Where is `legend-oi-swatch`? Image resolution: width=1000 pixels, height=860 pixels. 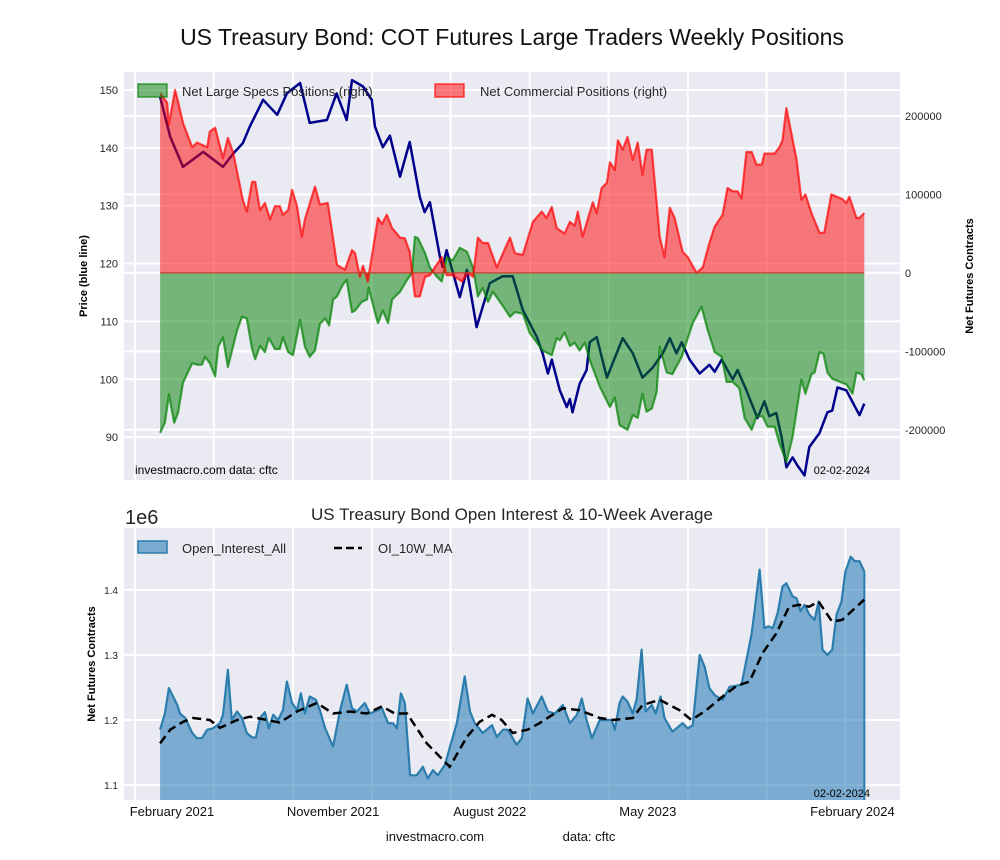
legend-oi-swatch is located at coordinates (152, 547).